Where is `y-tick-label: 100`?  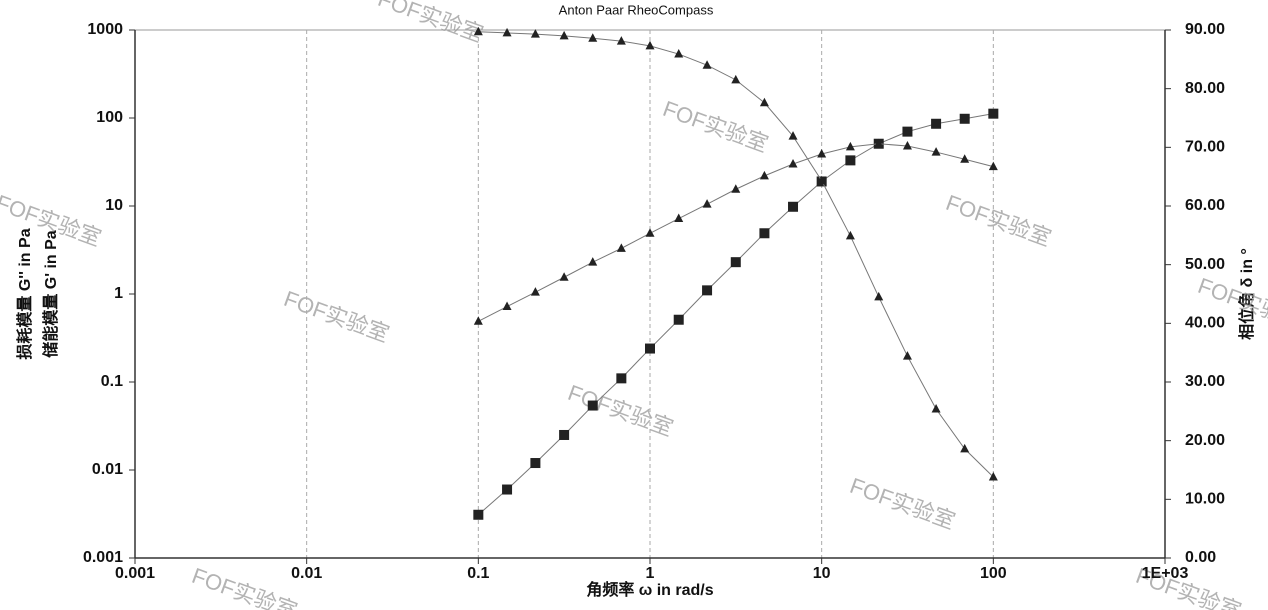 y-tick-label: 100 is located at coordinates (109, 117).